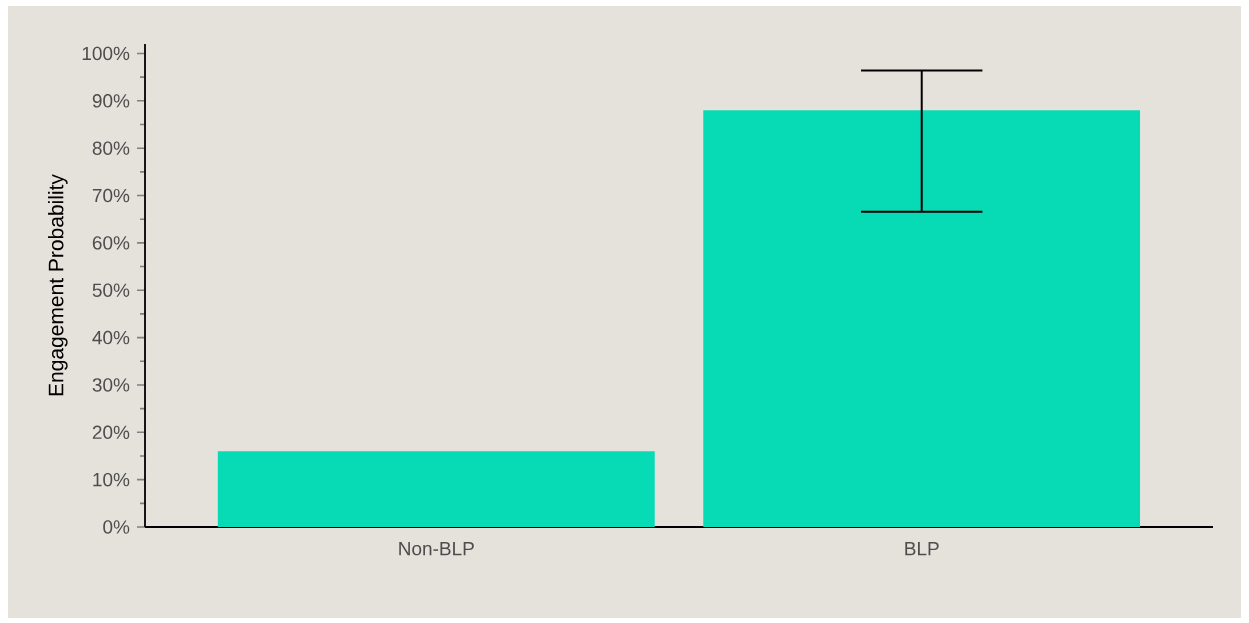 This screenshot has height=623, width=1249. Describe the element at coordinates (922, 549) in the screenshot. I see `x-tick-label: BLP` at that location.